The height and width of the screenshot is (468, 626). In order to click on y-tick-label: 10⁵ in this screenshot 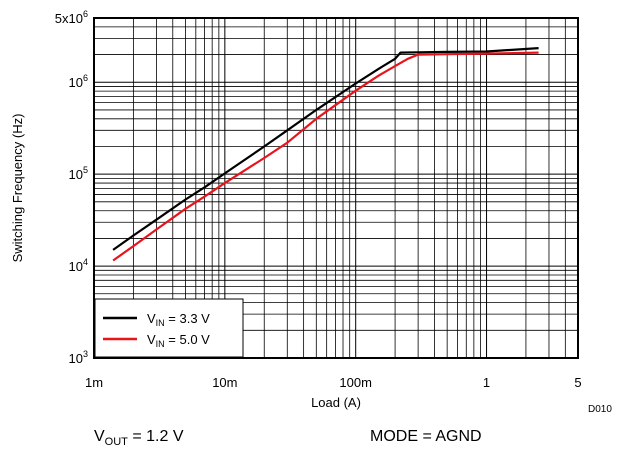, I will do `click(78, 173)`.